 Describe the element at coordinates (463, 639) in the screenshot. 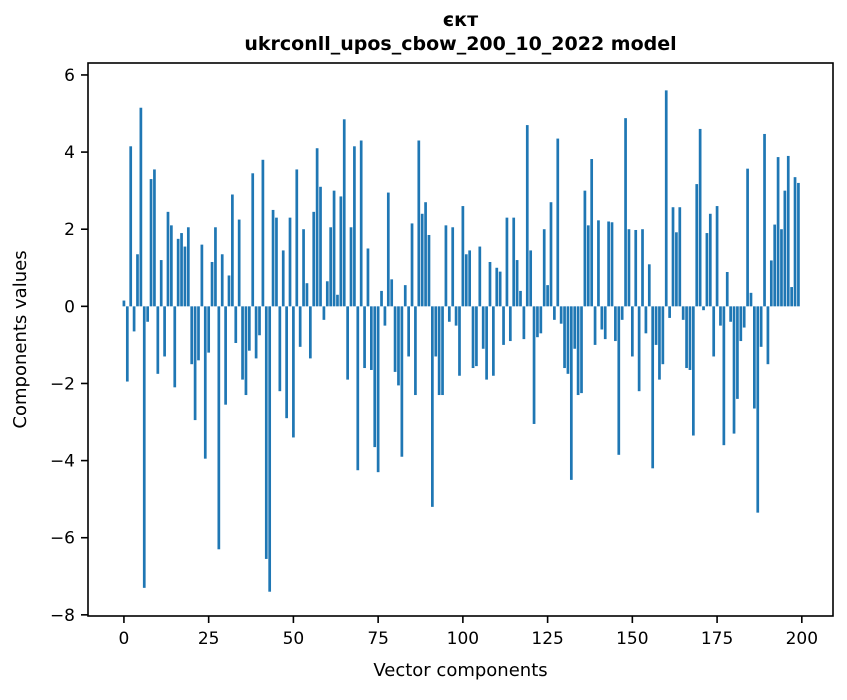

I see `x-tick-label: 100` at that location.